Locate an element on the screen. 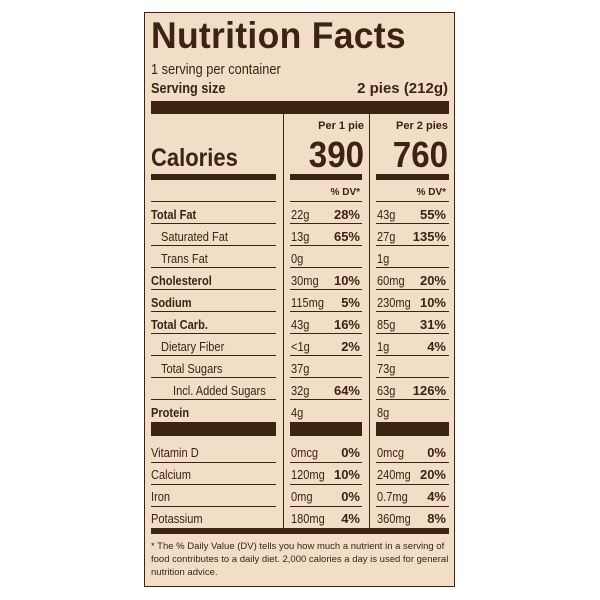 The height and width of the screenshot is (600, 600). amount-per-pie: 32g is located at coordinates (300, 390).